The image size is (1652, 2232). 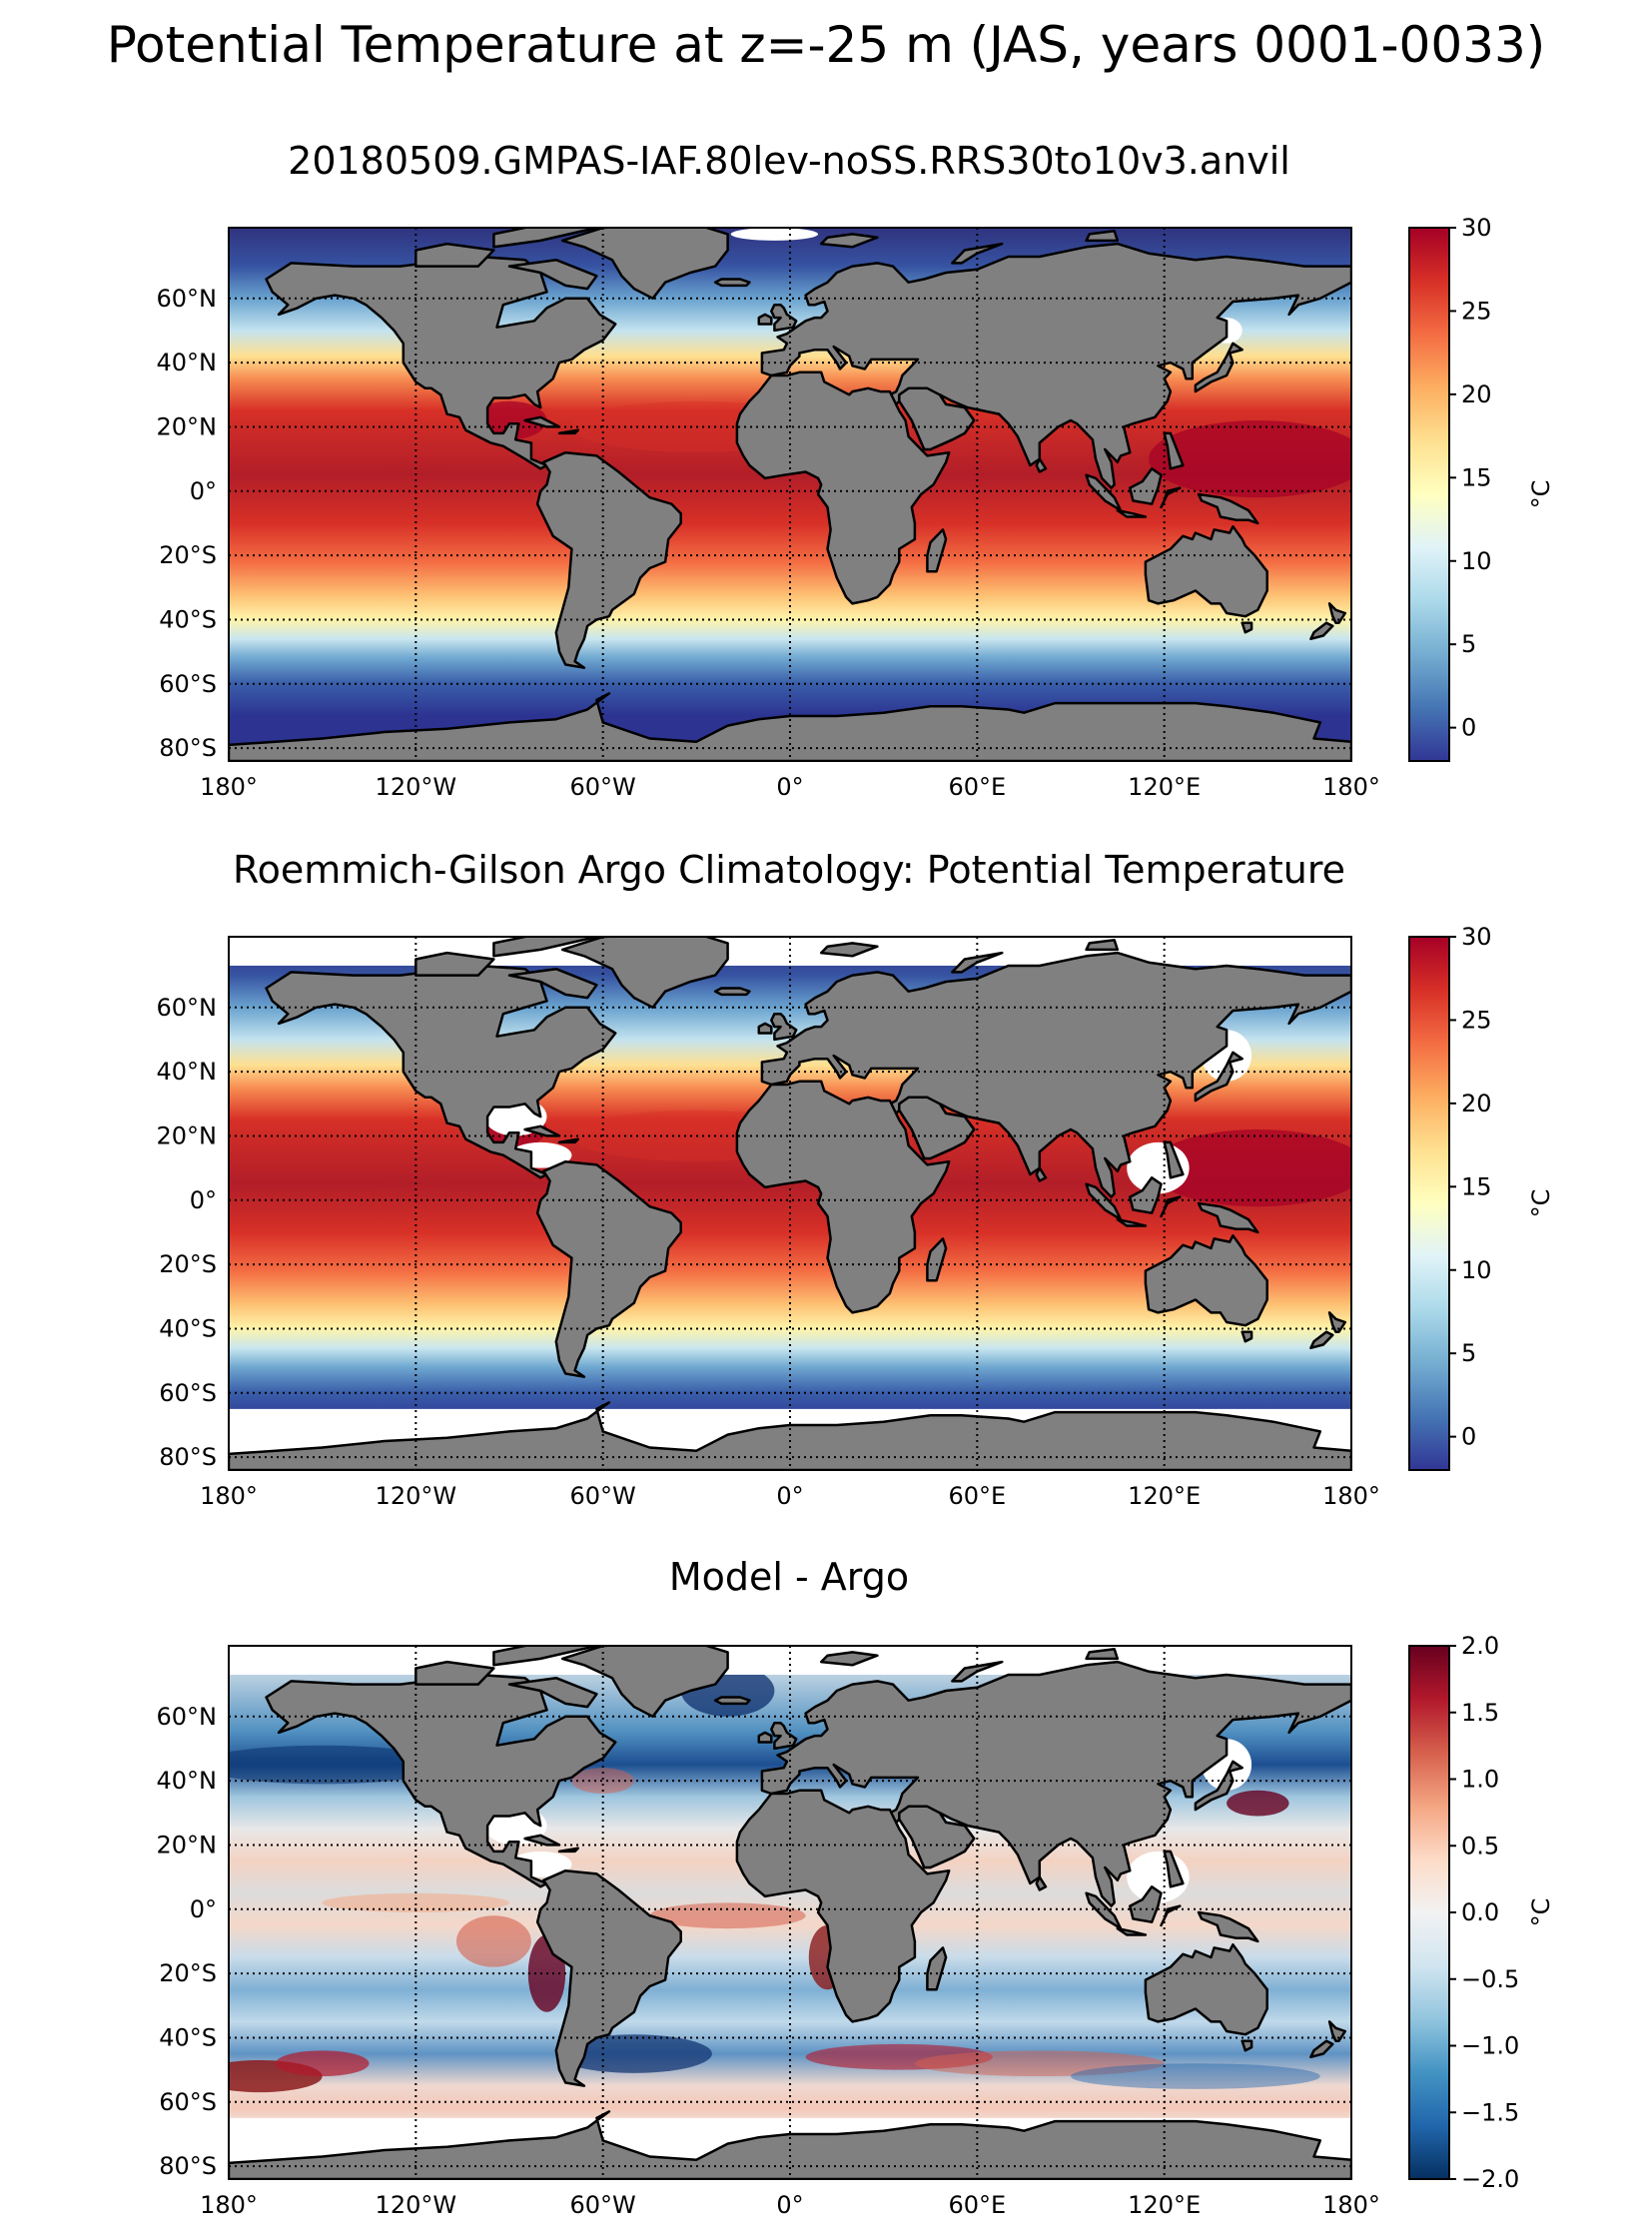 What do you see at coordinates (1351, 2204) in the screenshot?
I see `lon-tick-label: 180°` at bounding box center [1351, 2204].